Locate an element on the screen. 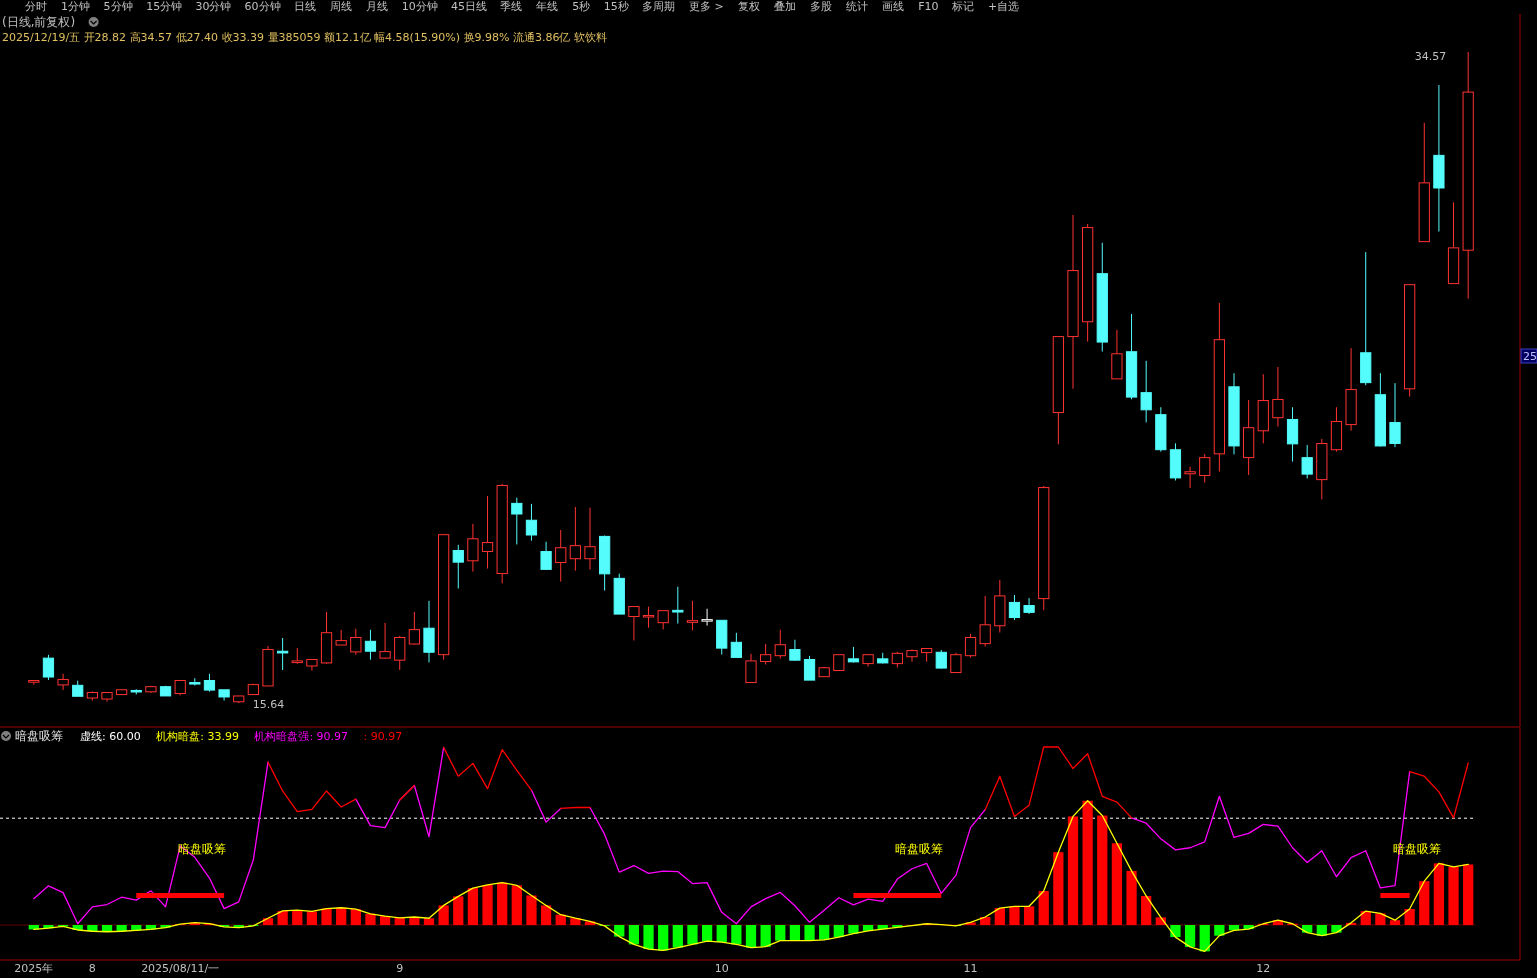  chart-title: (日线,前复权) is located at coordinates (39, 22).